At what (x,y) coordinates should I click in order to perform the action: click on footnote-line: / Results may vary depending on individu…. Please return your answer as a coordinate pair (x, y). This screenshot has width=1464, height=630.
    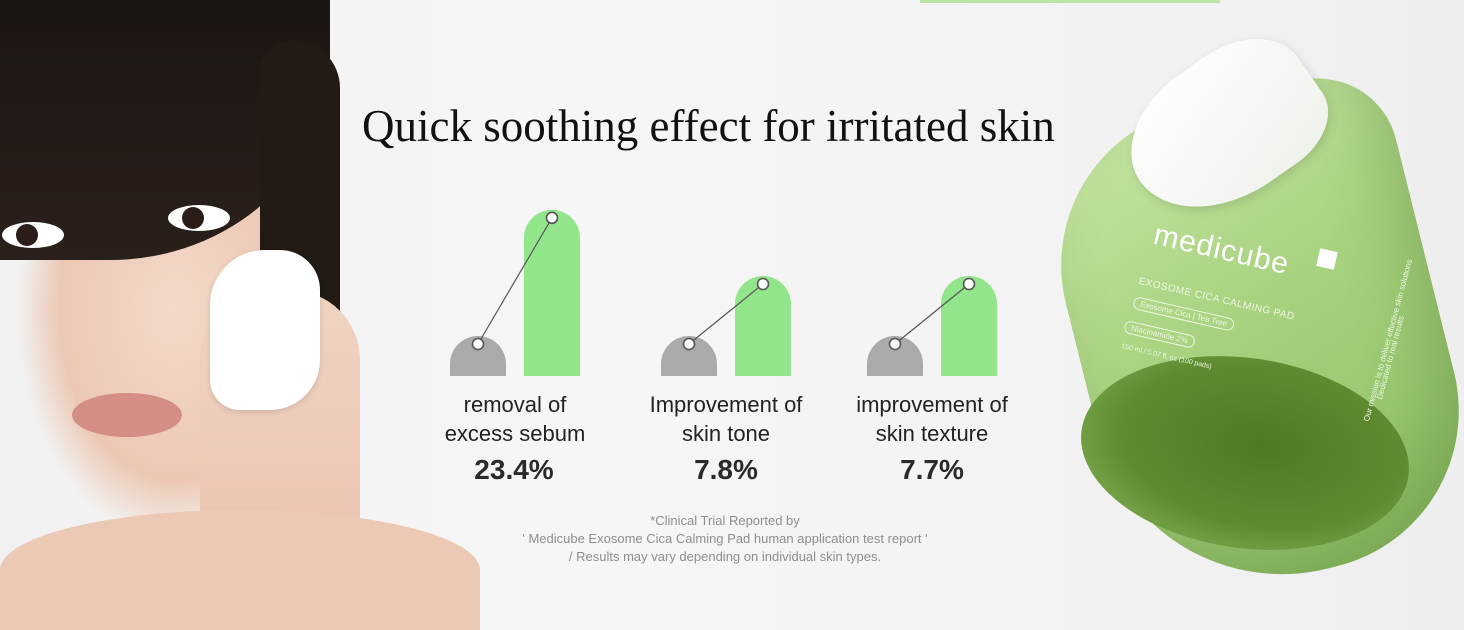
    Looking at the image, I should click on (725, 556).